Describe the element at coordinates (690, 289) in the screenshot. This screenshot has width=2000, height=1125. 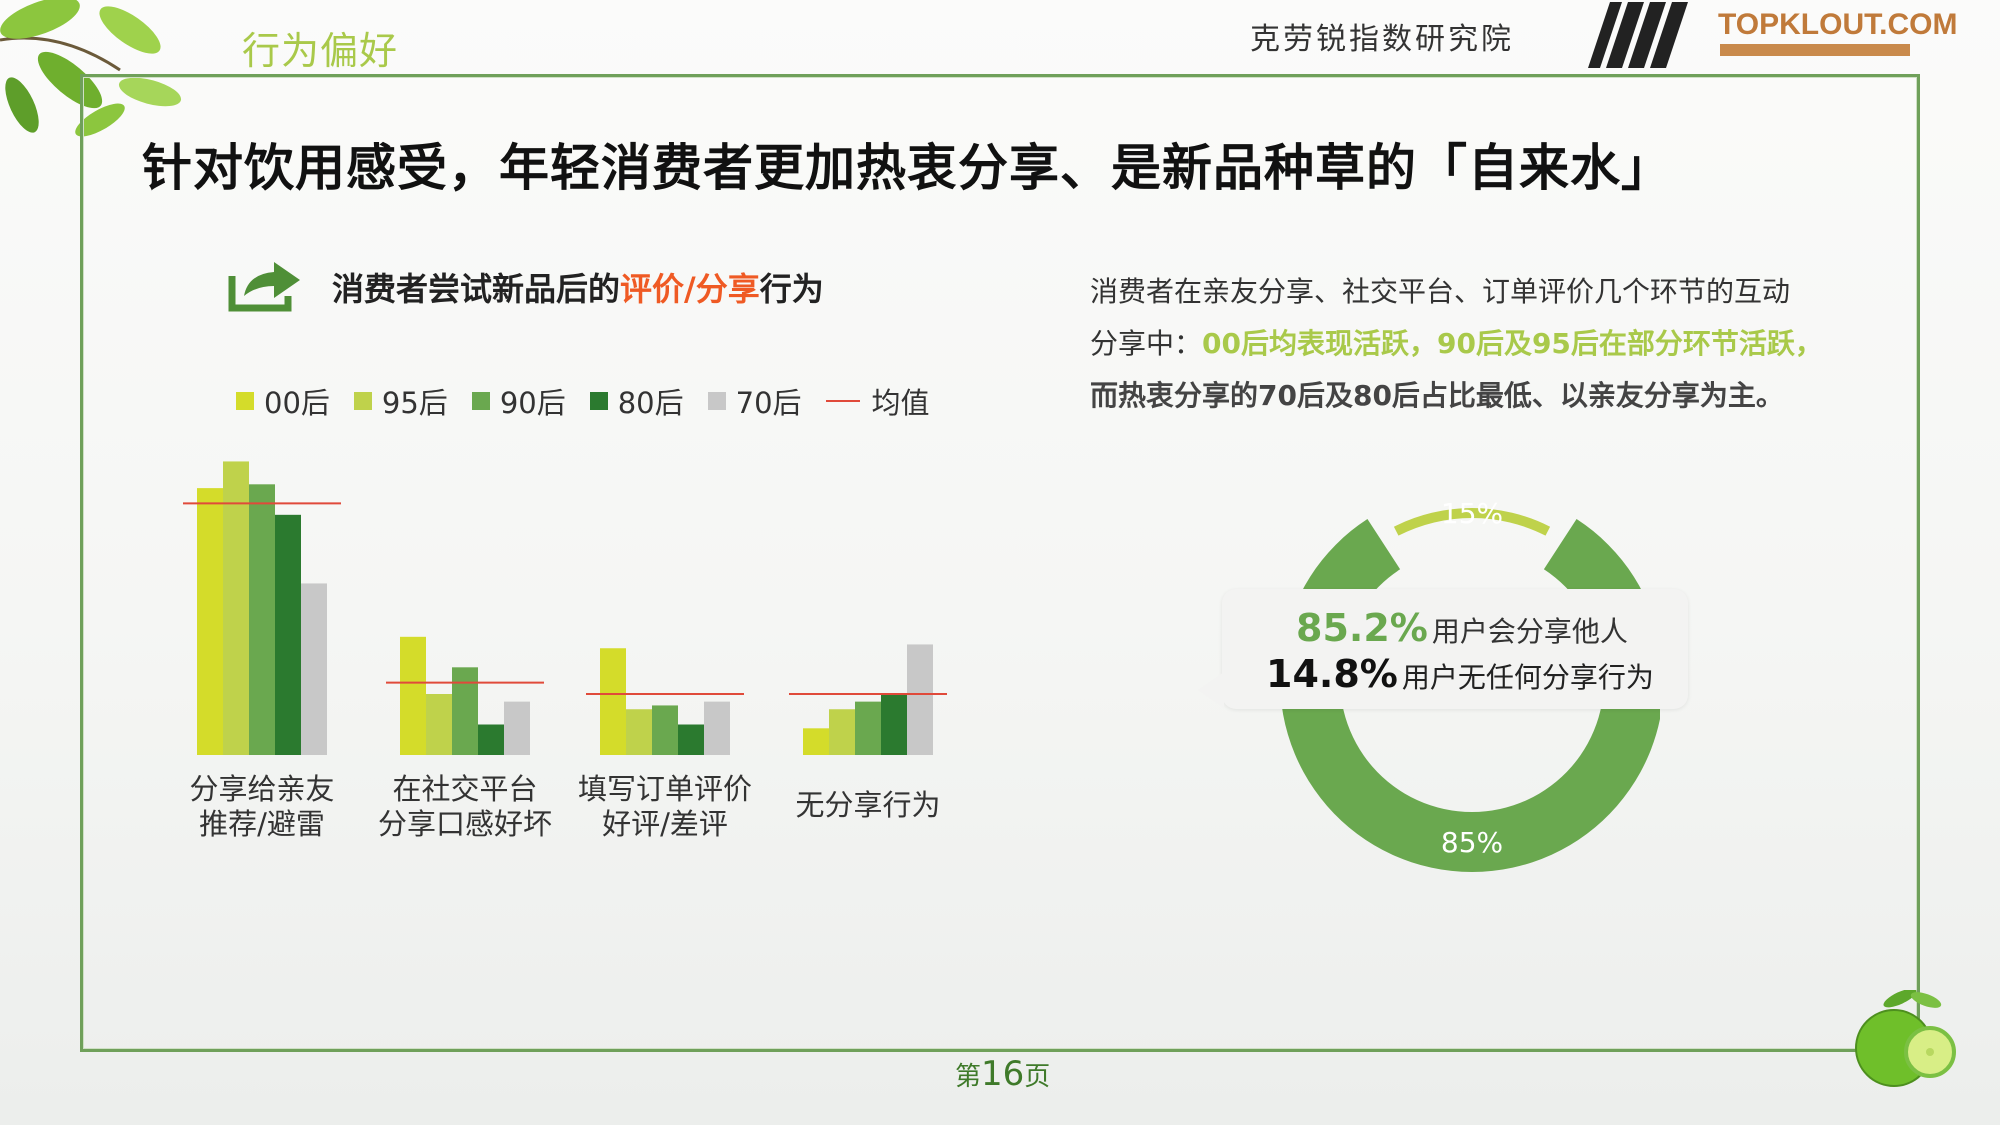
I see `chart-title-highlight: 评价/分享` at that location.